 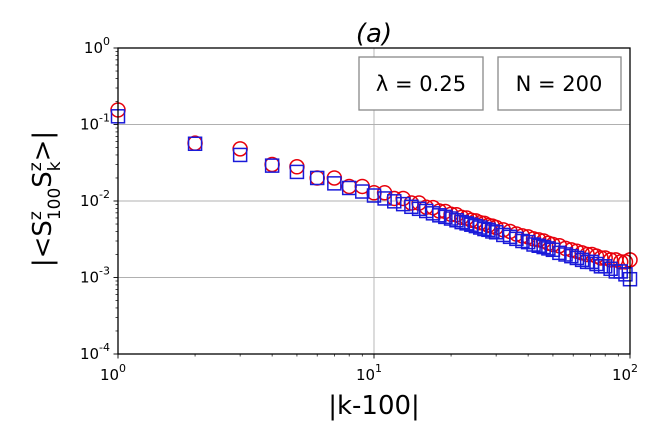 I want to click on svg-text: |<Sz100Szk>|, so click(x=45, y=199).